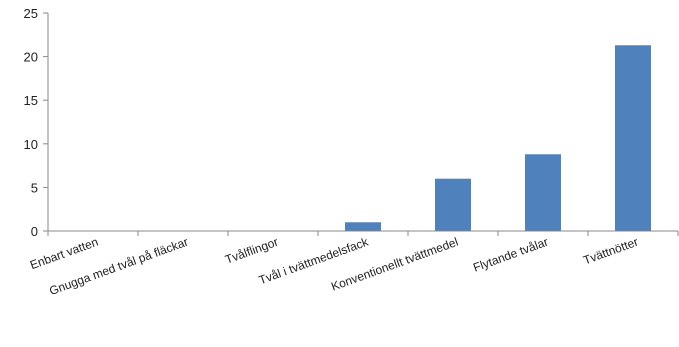 The width and height of the screenshot is (679, 347). What do you see at coordinates (251, 251) in the screenshot?
I see `category-label: Tvålflingor` at bounding box center [251, 251].